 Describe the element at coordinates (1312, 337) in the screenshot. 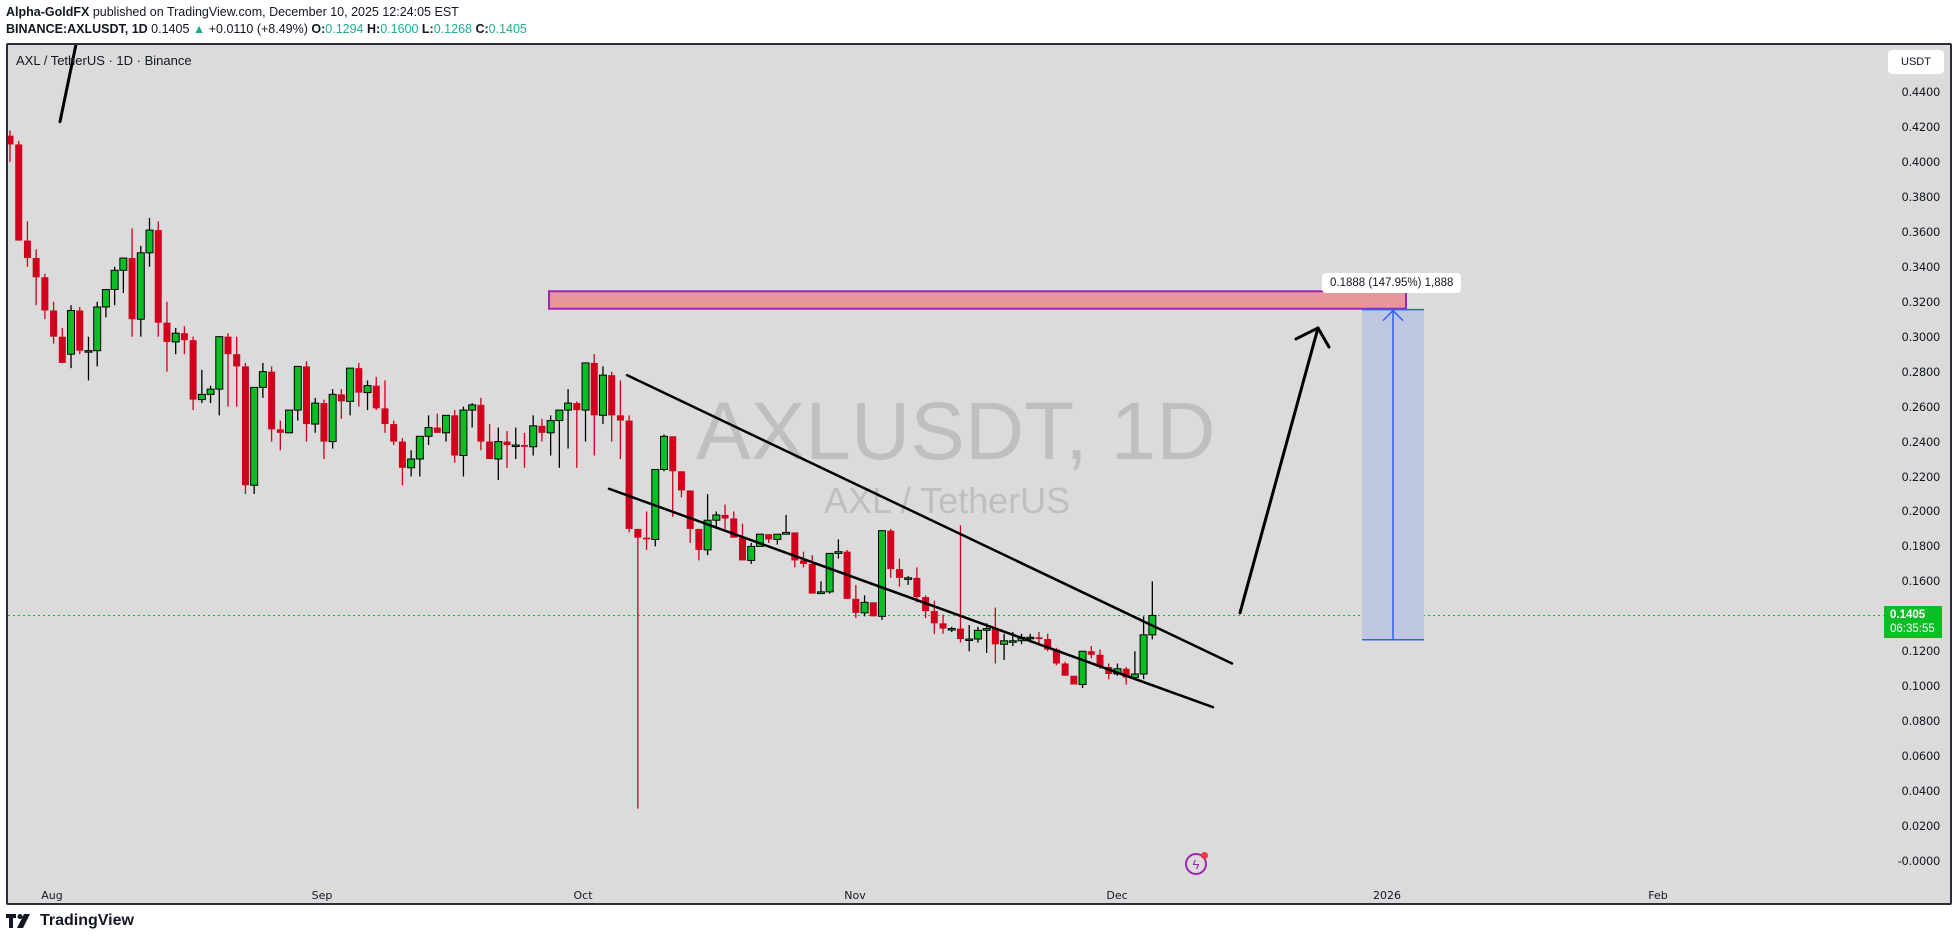

I see `forecast-arrowhead-icon` at that location.